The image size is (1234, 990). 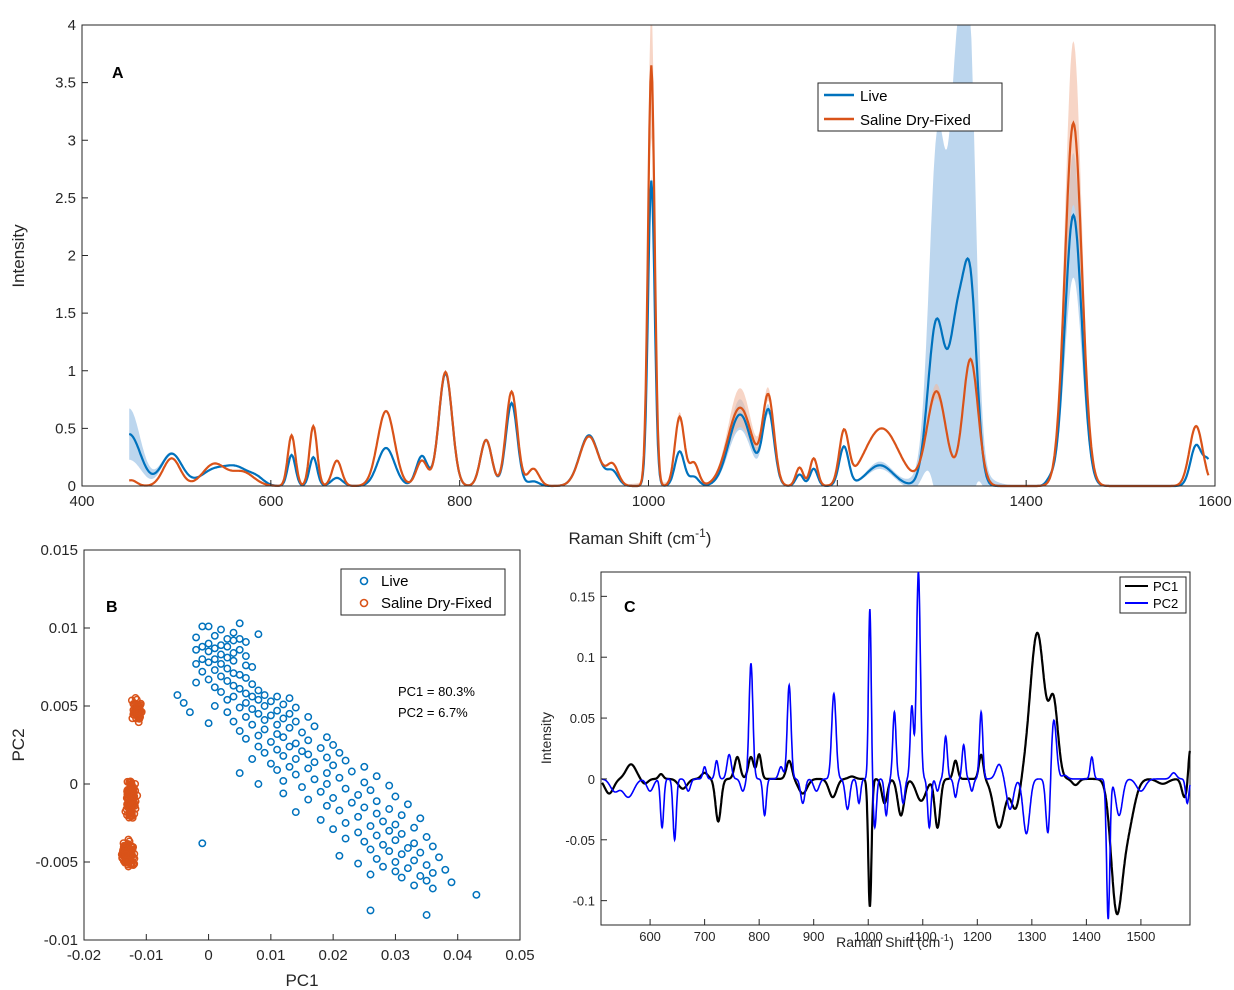 I want to click on panel-c-ytick-label: 0.1, so click(x=586, y=657).